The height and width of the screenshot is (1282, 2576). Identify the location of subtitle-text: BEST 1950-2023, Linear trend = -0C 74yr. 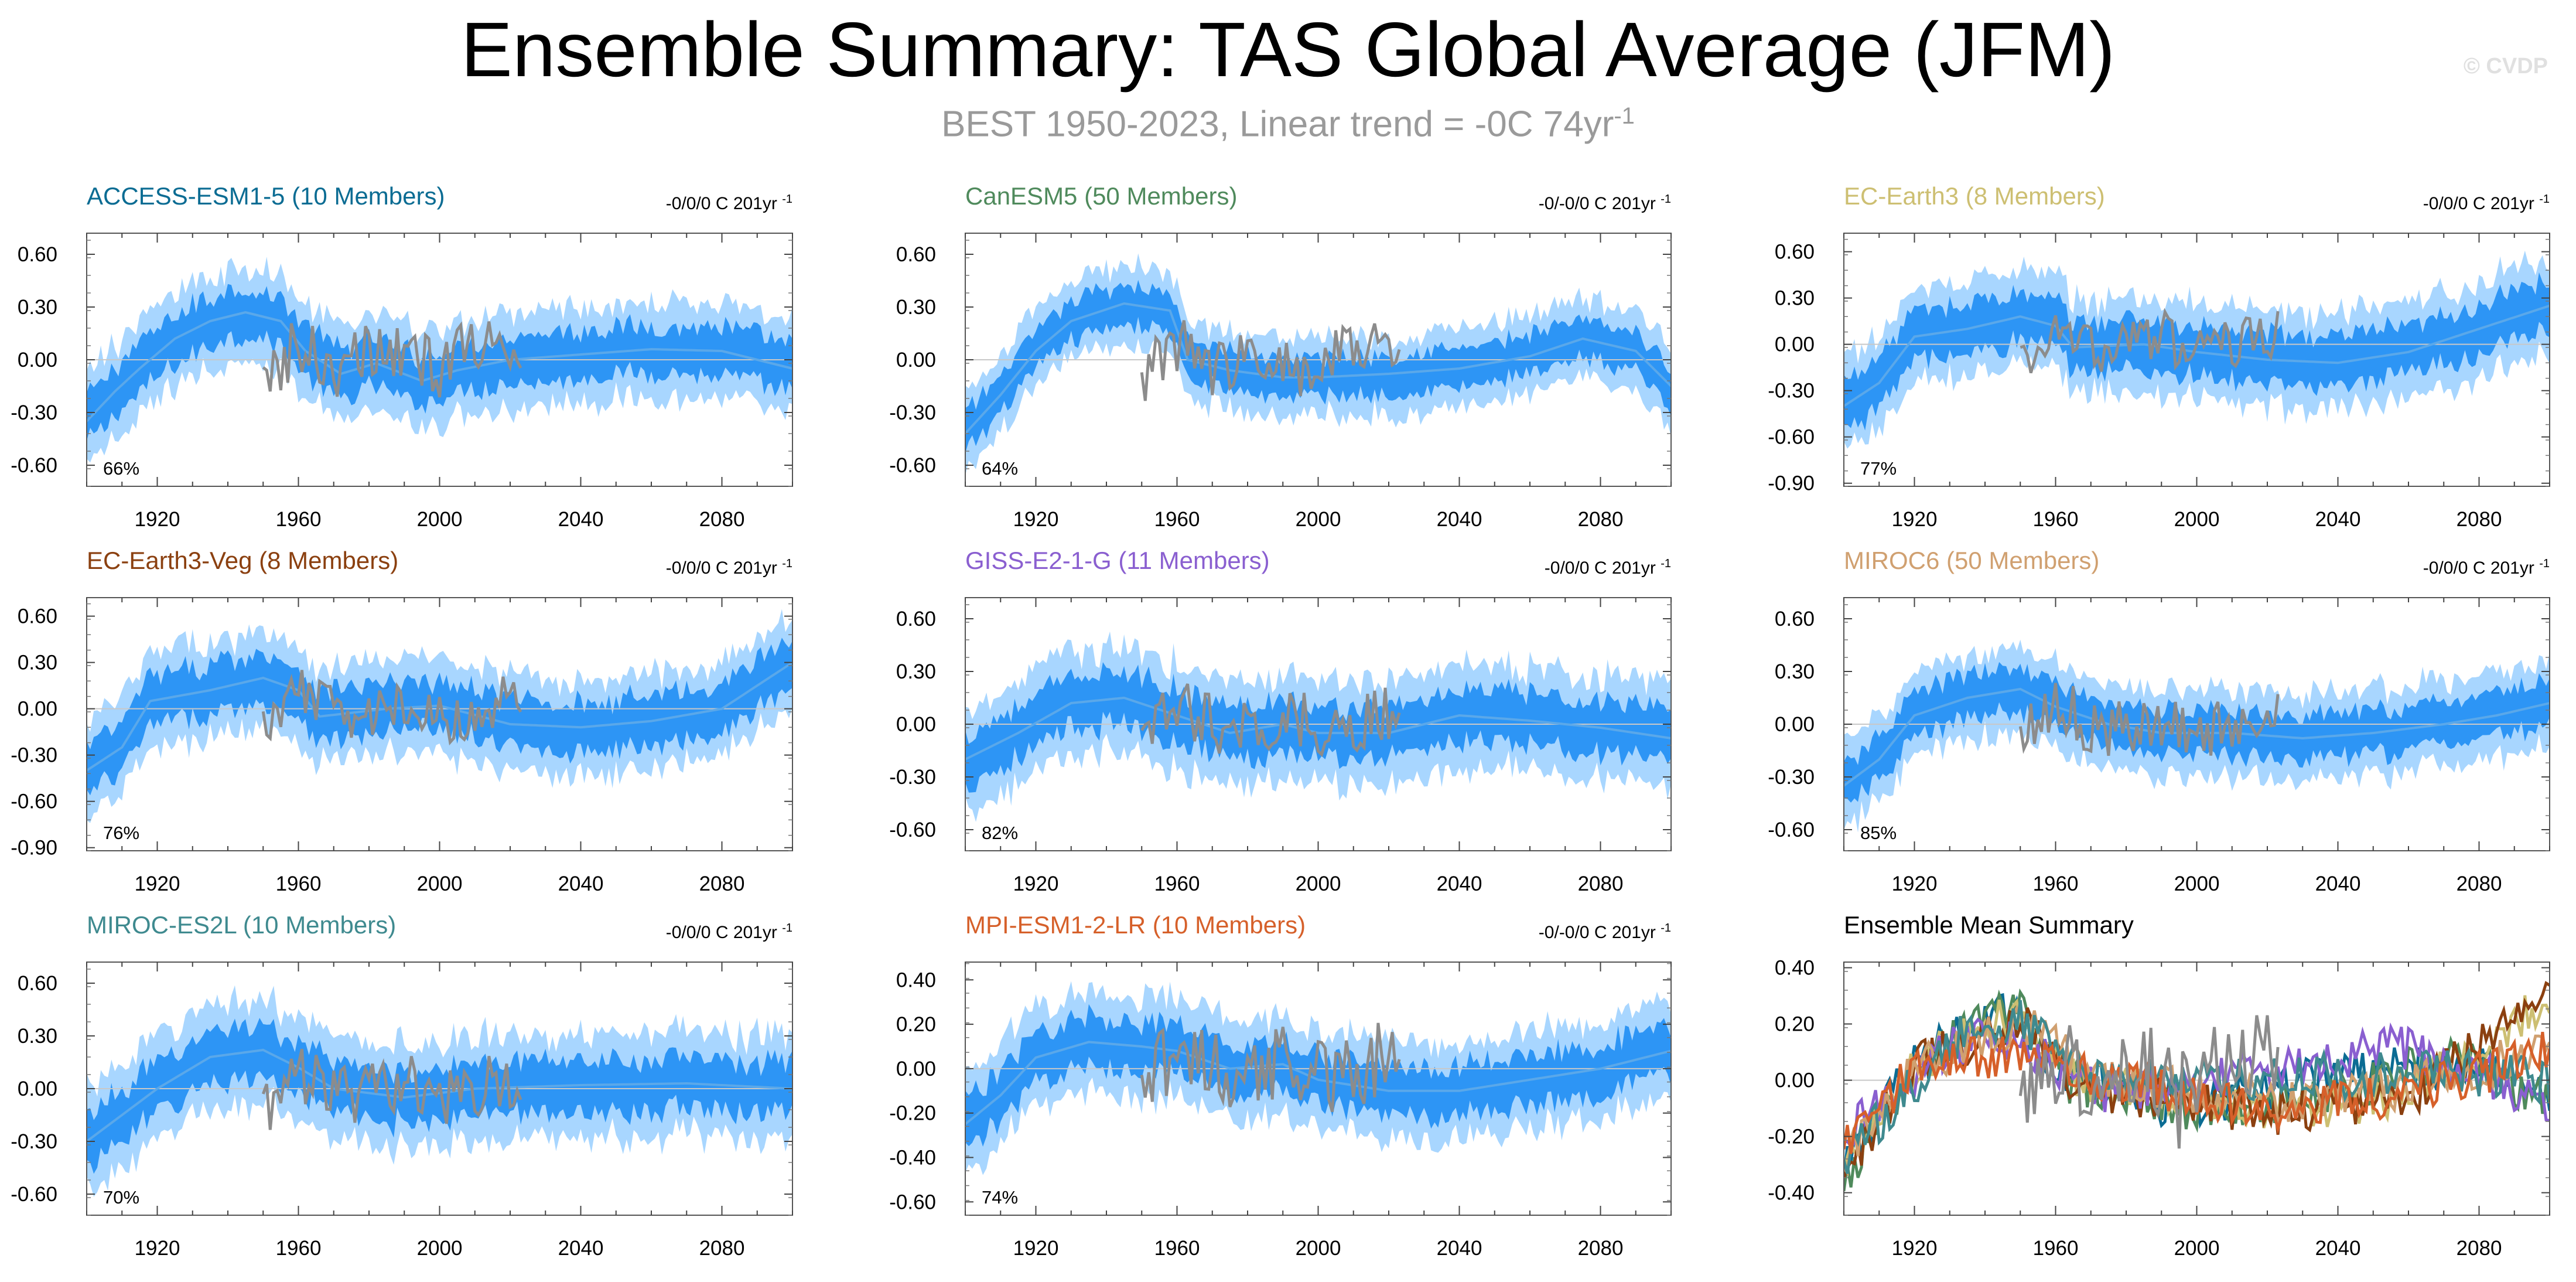
(1278, 125).